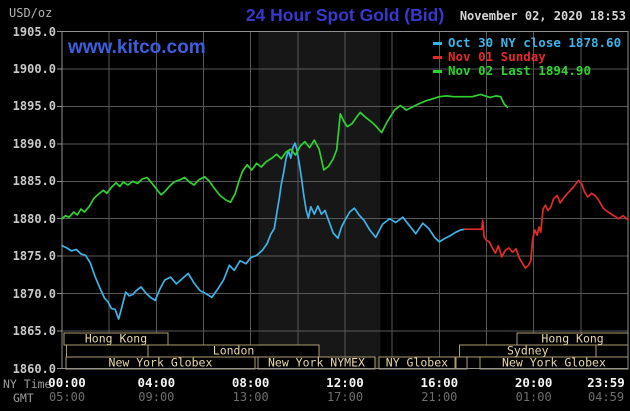  Describe the element at coordinates (23, 398) in the screenshot. I see `gmt-row-label: GMT` at that location.